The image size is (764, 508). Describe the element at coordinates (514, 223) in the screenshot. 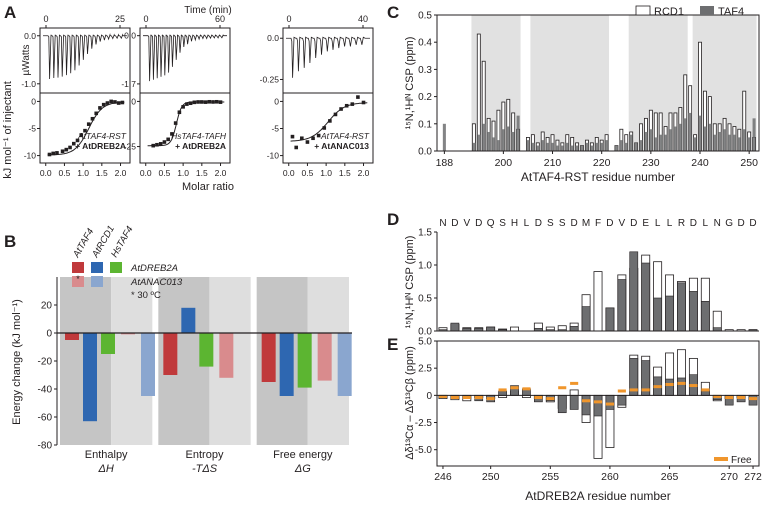

I see `sequence-letter: H` at that location.